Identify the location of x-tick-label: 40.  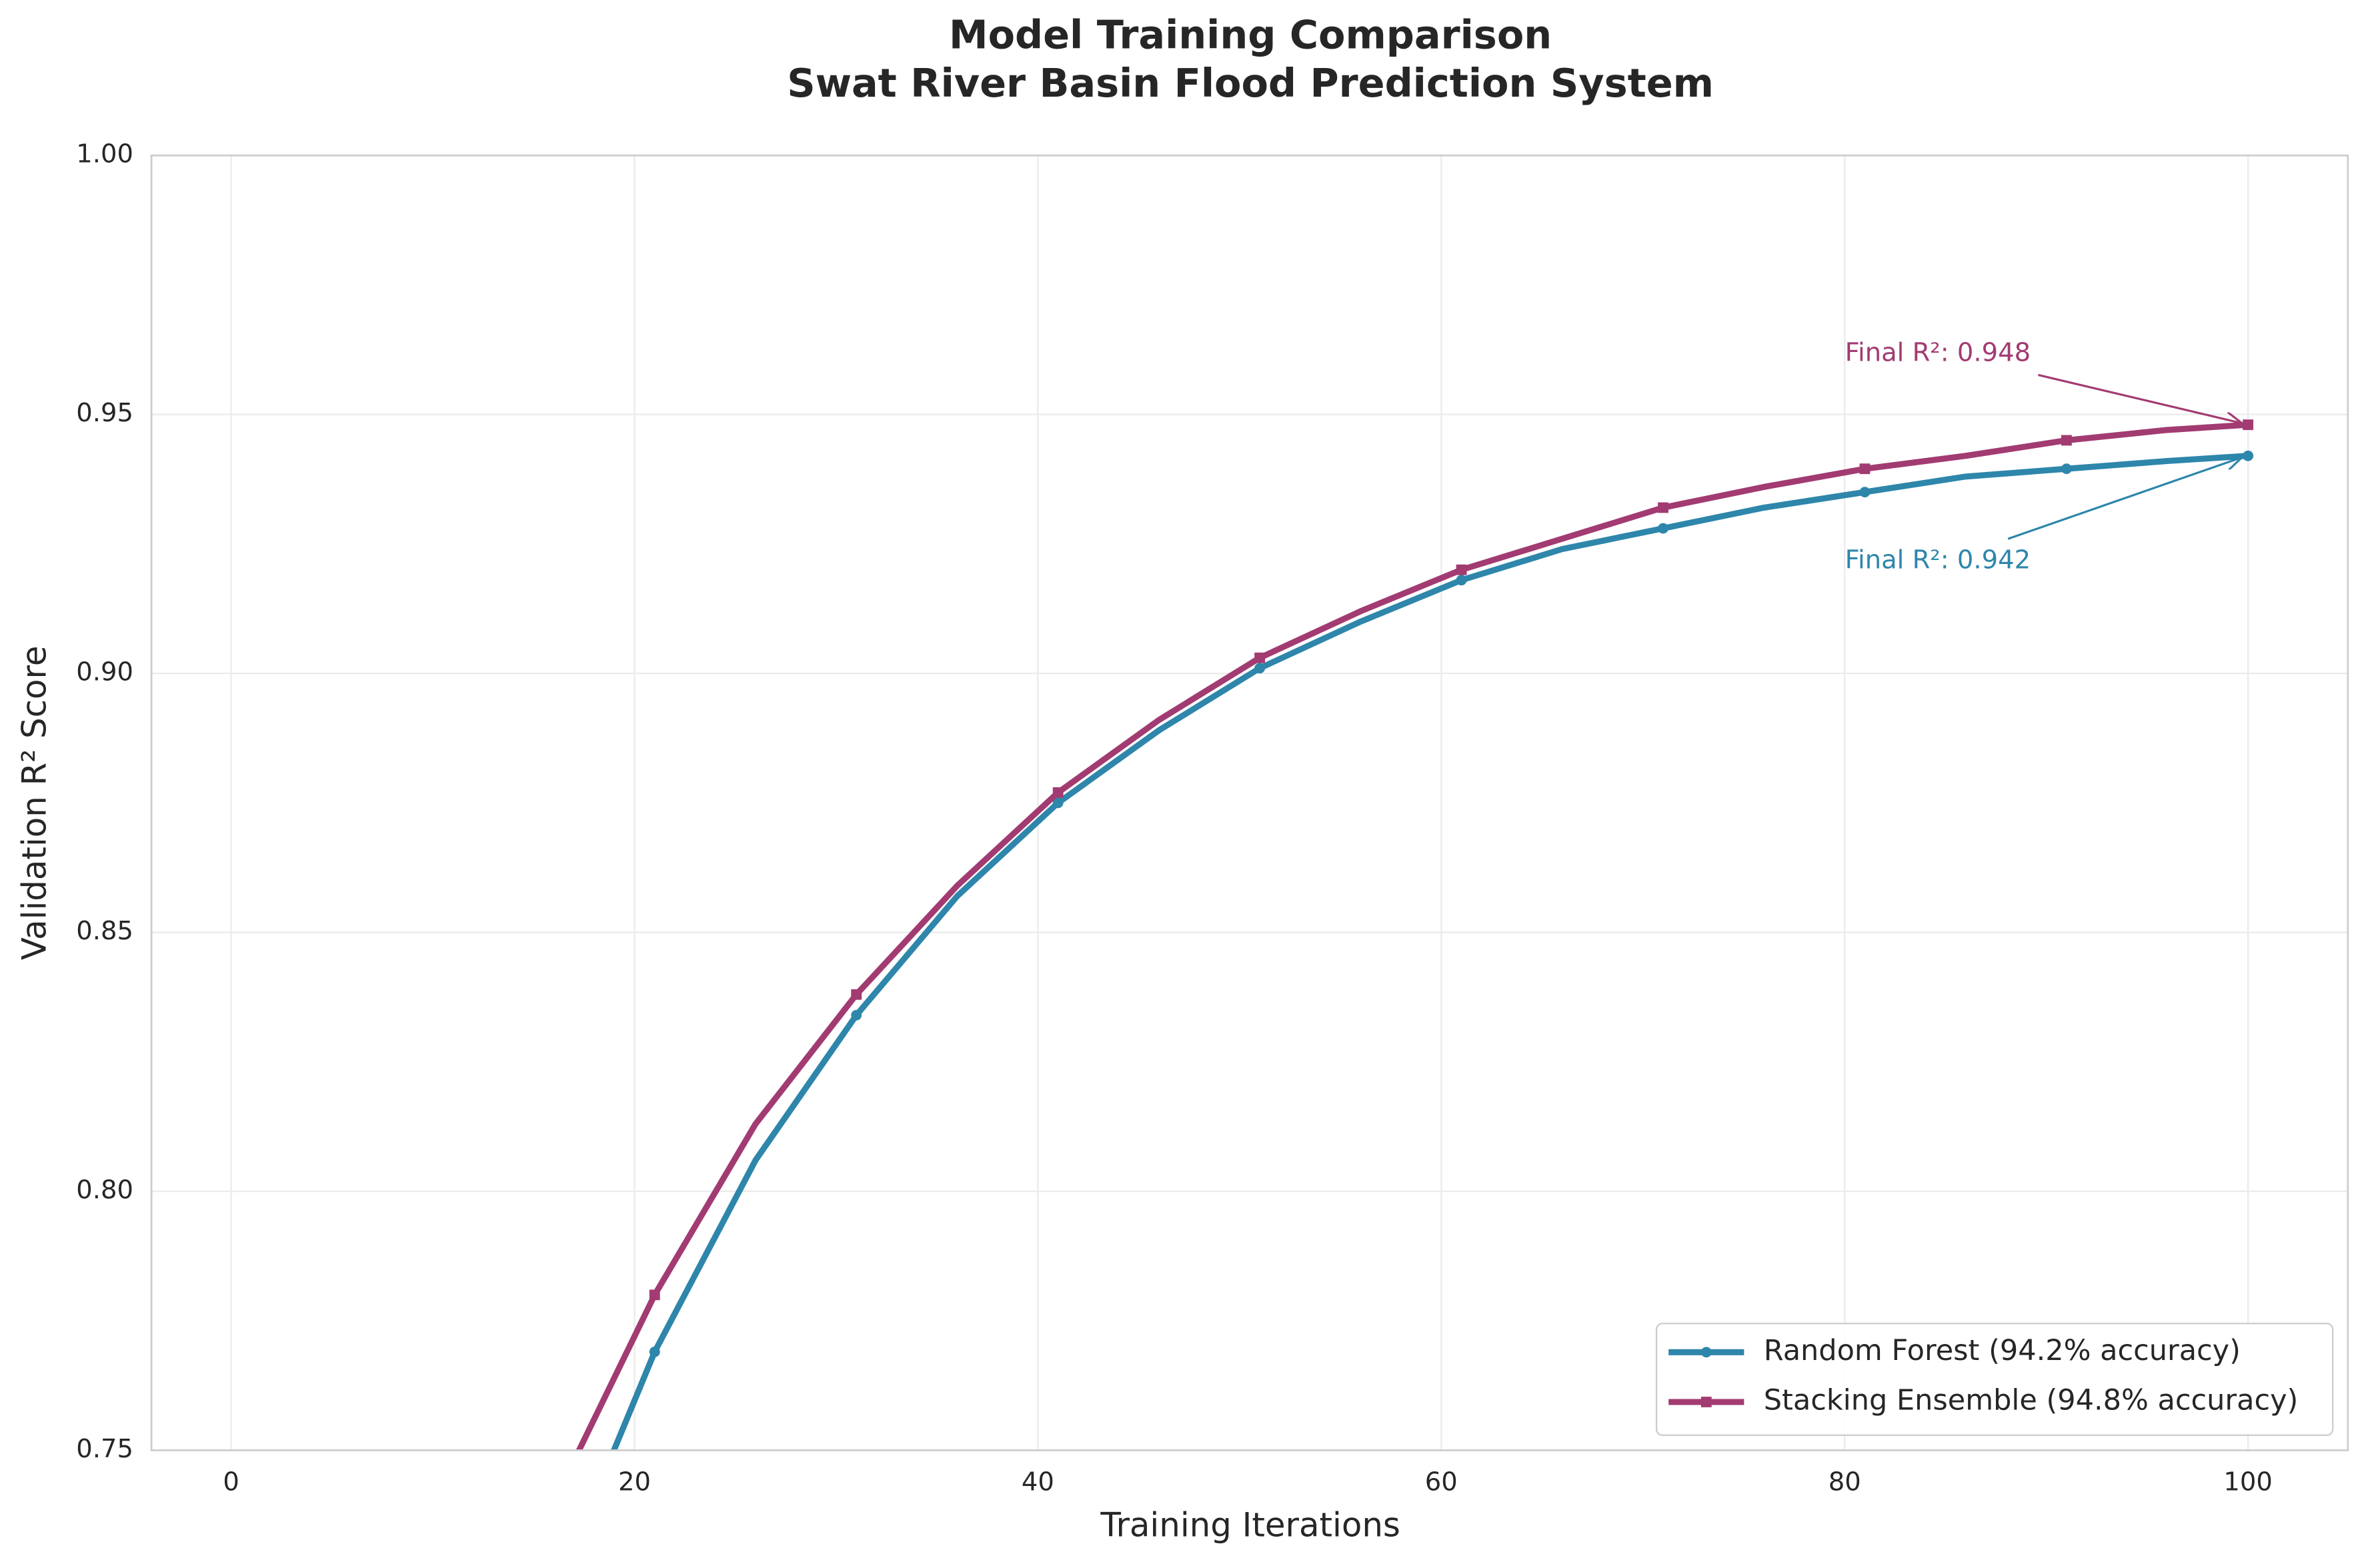
(1038, 1482).